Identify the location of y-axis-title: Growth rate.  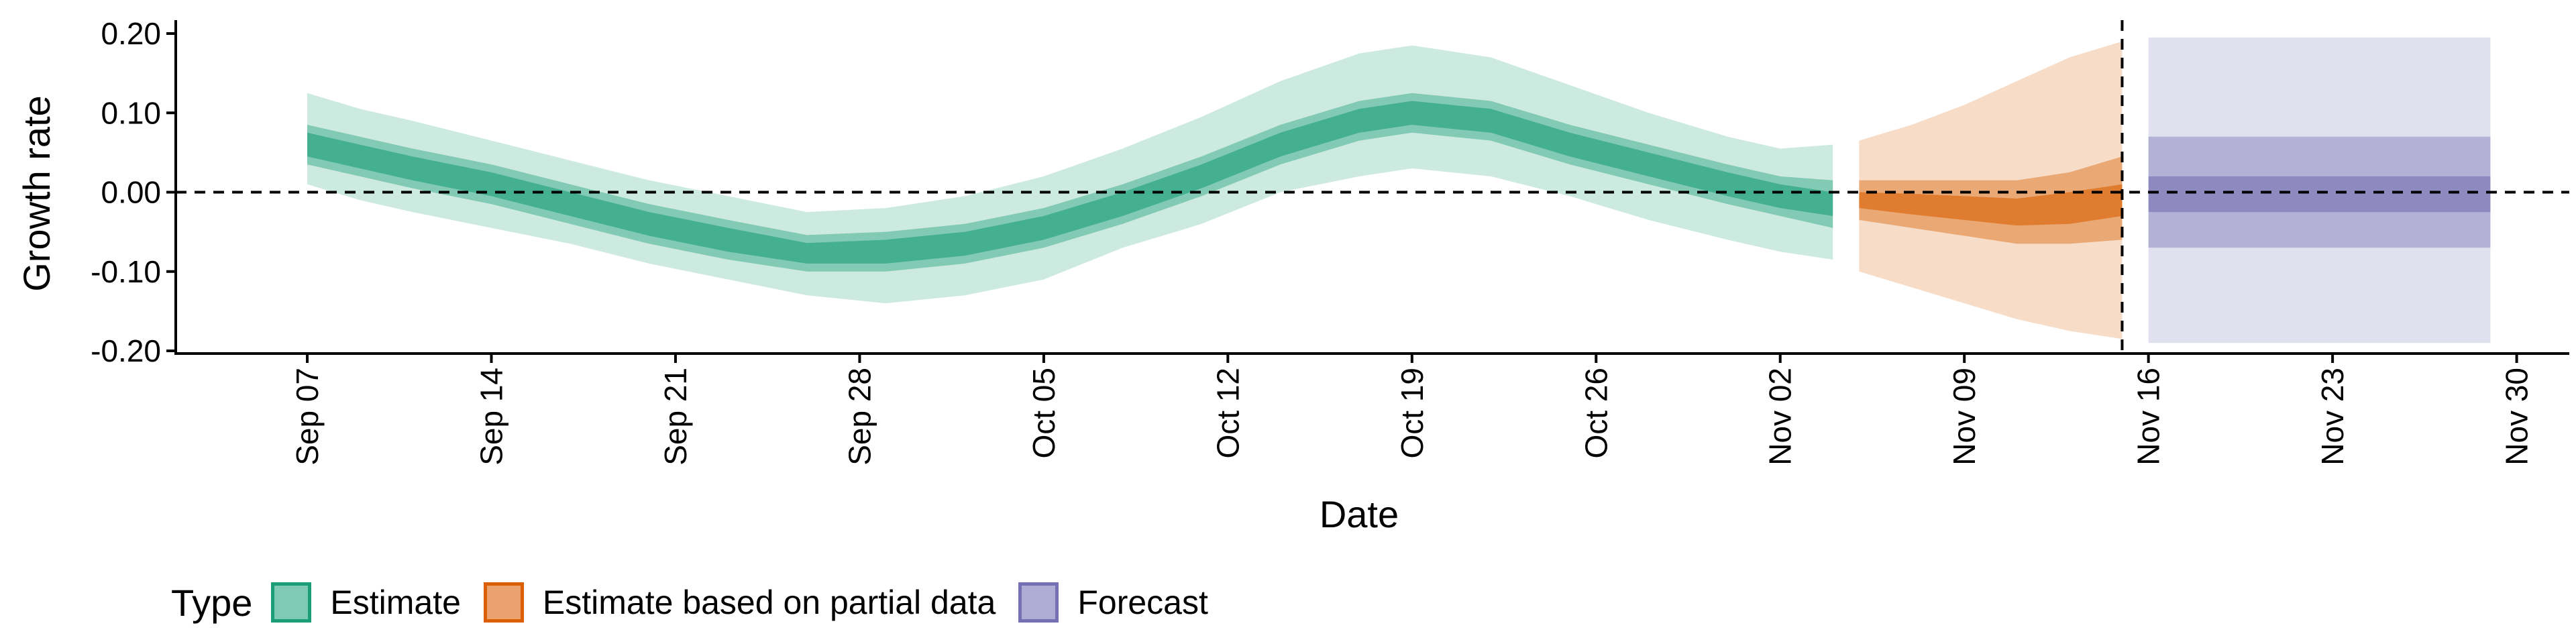
(36, 193).